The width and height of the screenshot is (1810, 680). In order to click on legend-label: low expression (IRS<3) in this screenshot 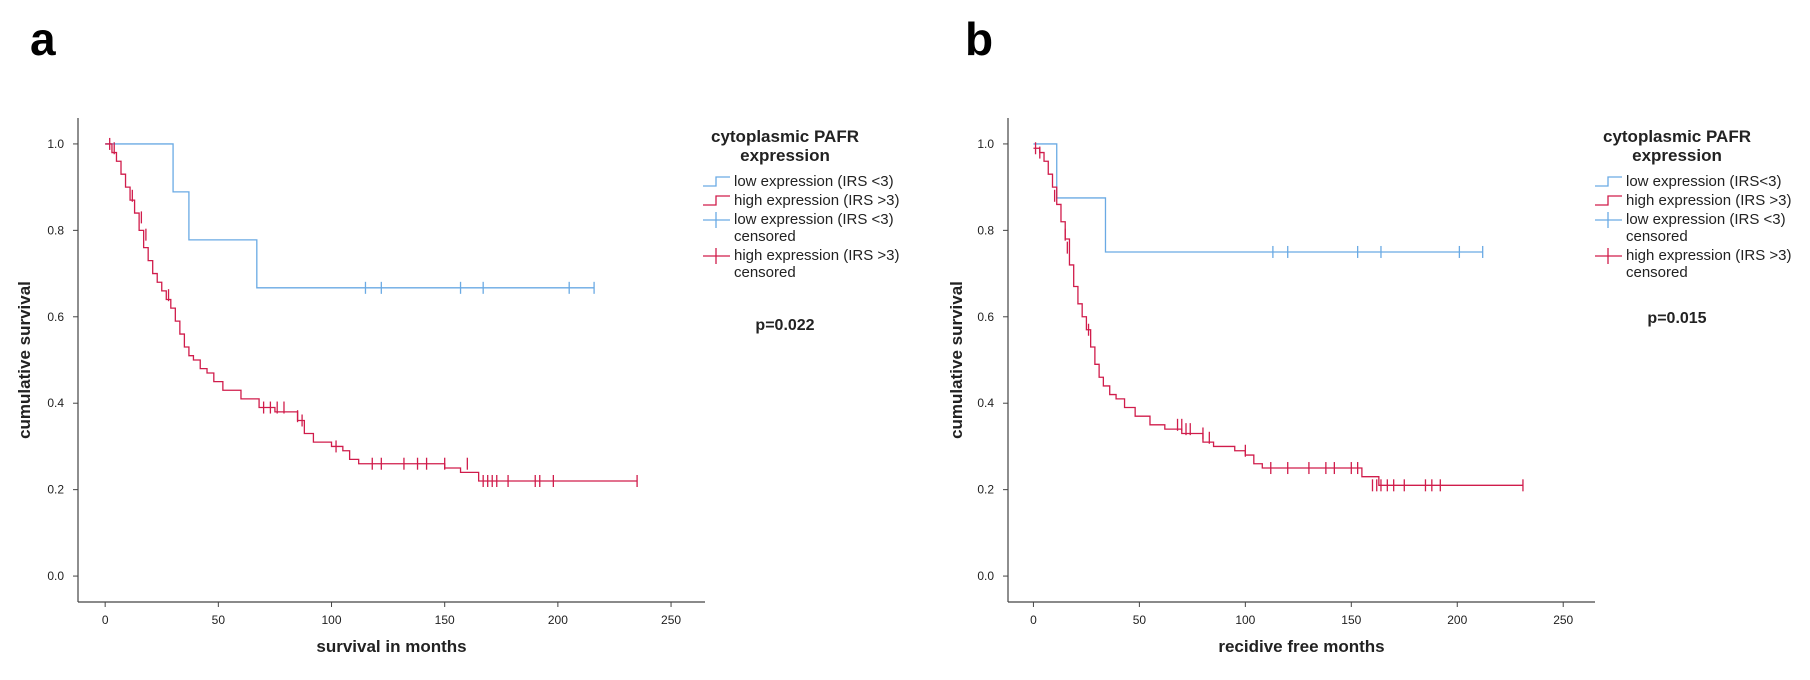, I will do `click(1703, 181)`.